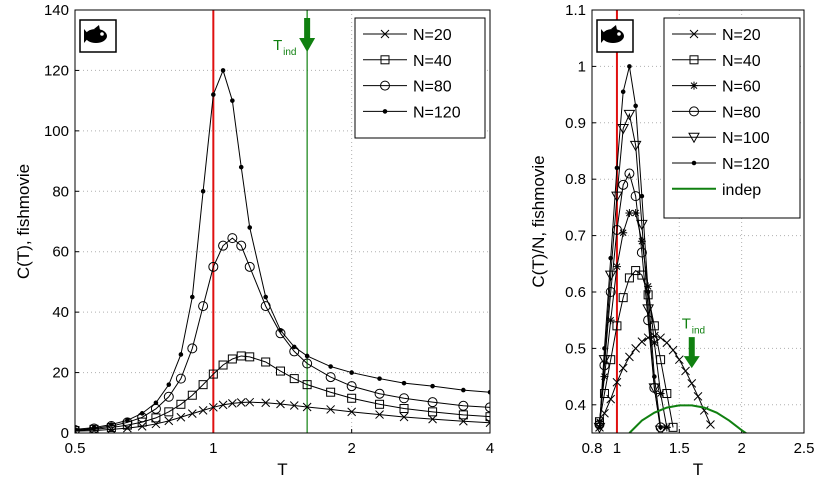 Image resolution: width=830 pixels, height=489 pixels. I want to click on y-tick-label: 0.7, so click(575, 236).